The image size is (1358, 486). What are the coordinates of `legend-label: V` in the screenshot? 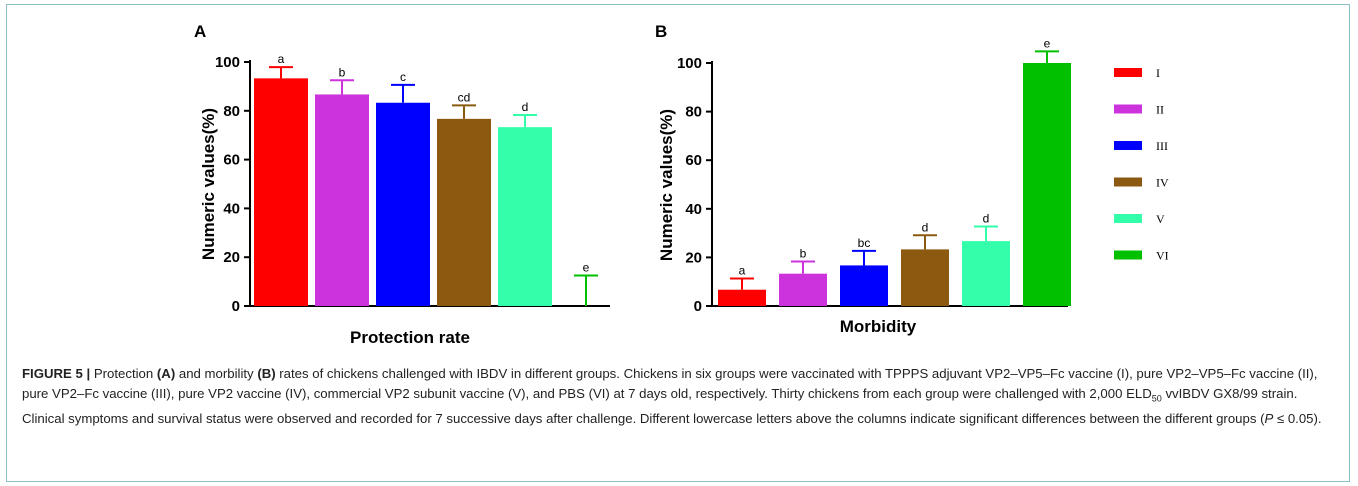 It's located at (1160, 219).